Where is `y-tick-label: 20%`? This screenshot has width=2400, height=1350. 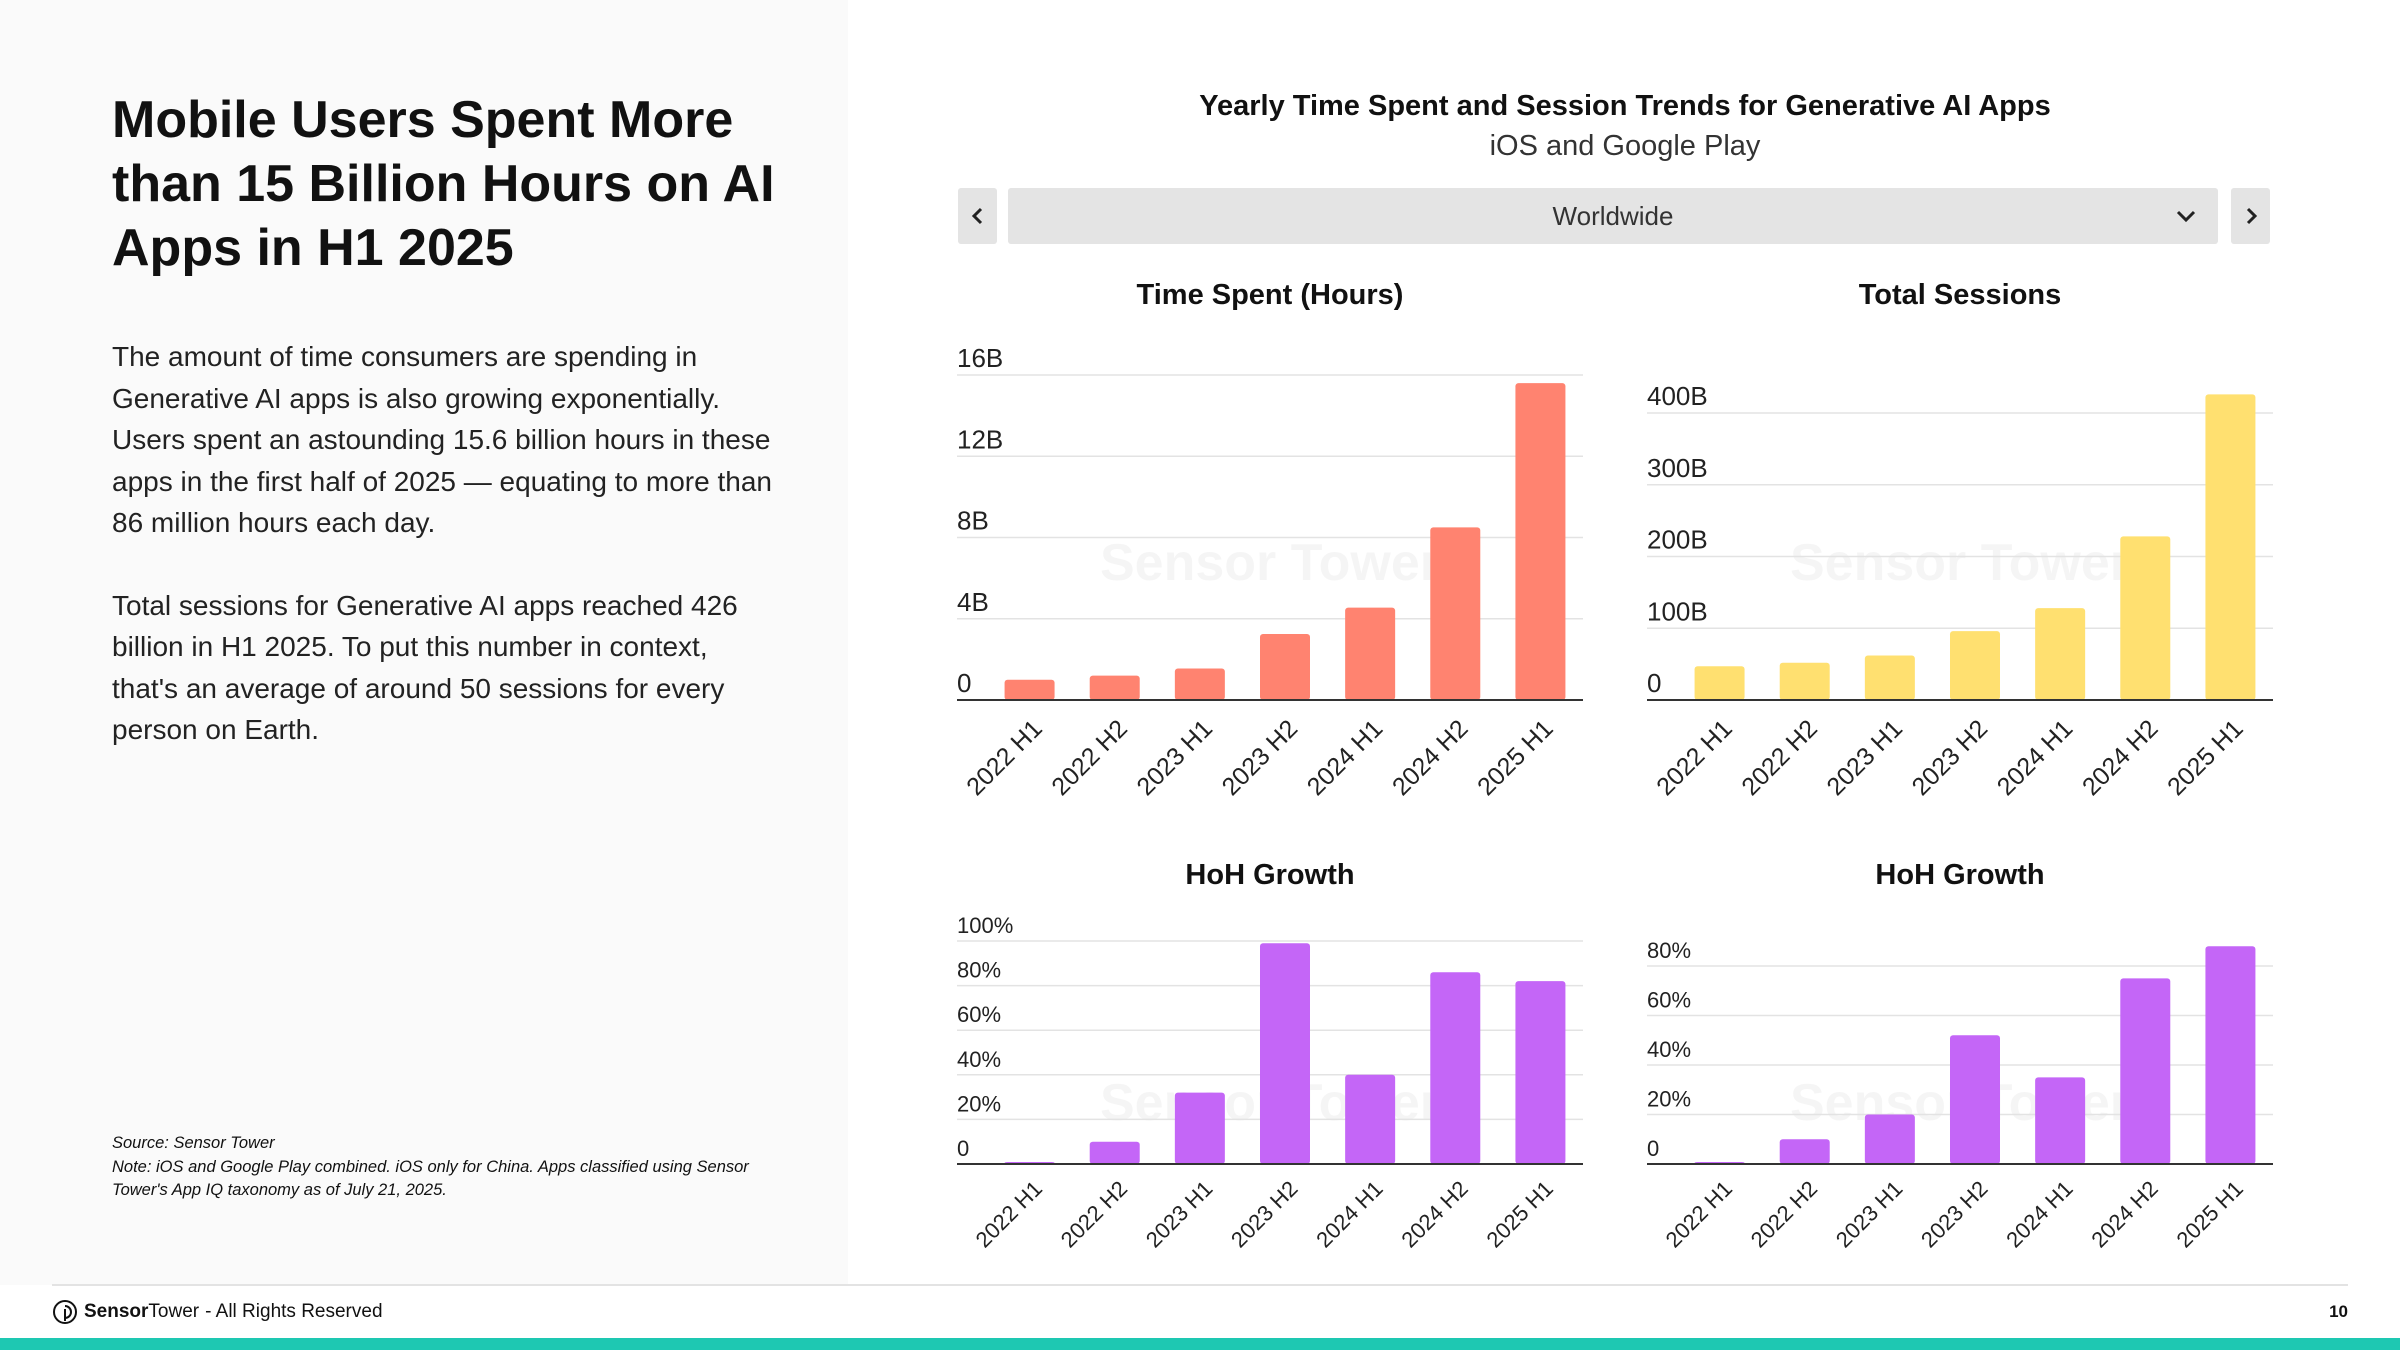
y-tick-label: 20% is located at coordinates (979, 1103).